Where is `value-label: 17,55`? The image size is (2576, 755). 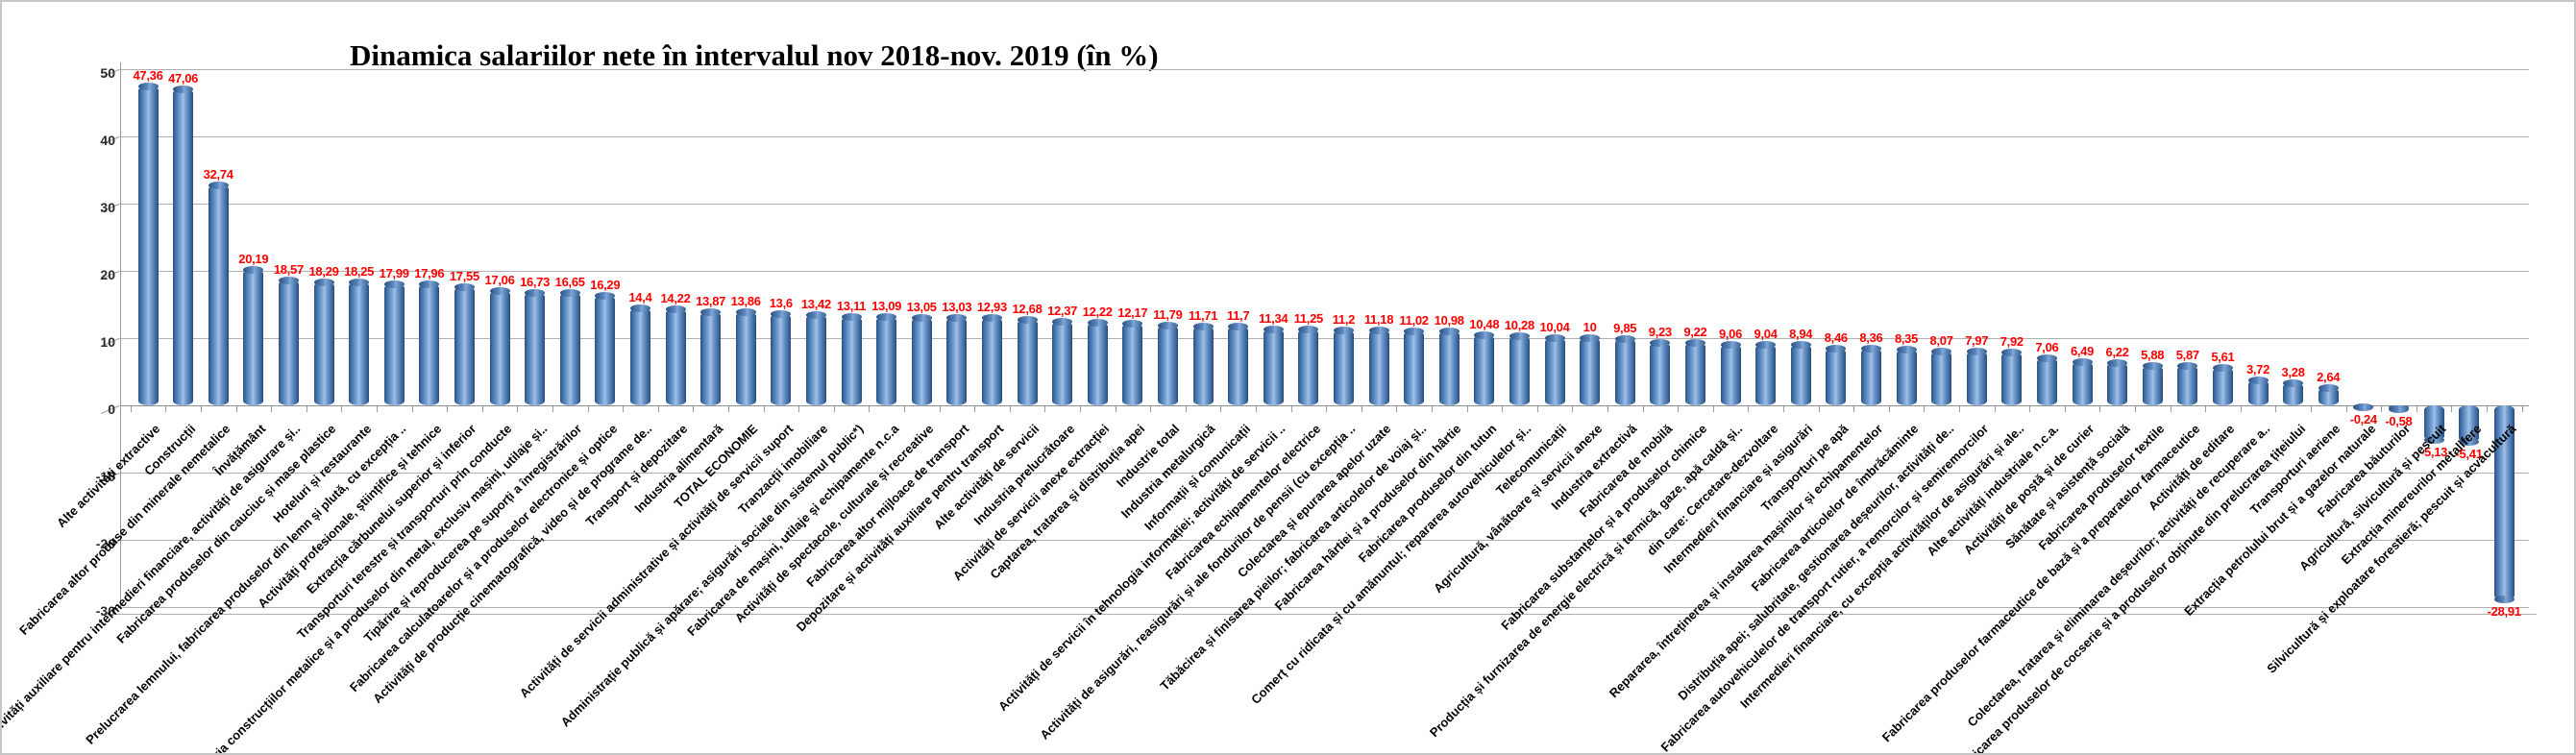
value-label: 17,55 is located at coordinates (464, 276).